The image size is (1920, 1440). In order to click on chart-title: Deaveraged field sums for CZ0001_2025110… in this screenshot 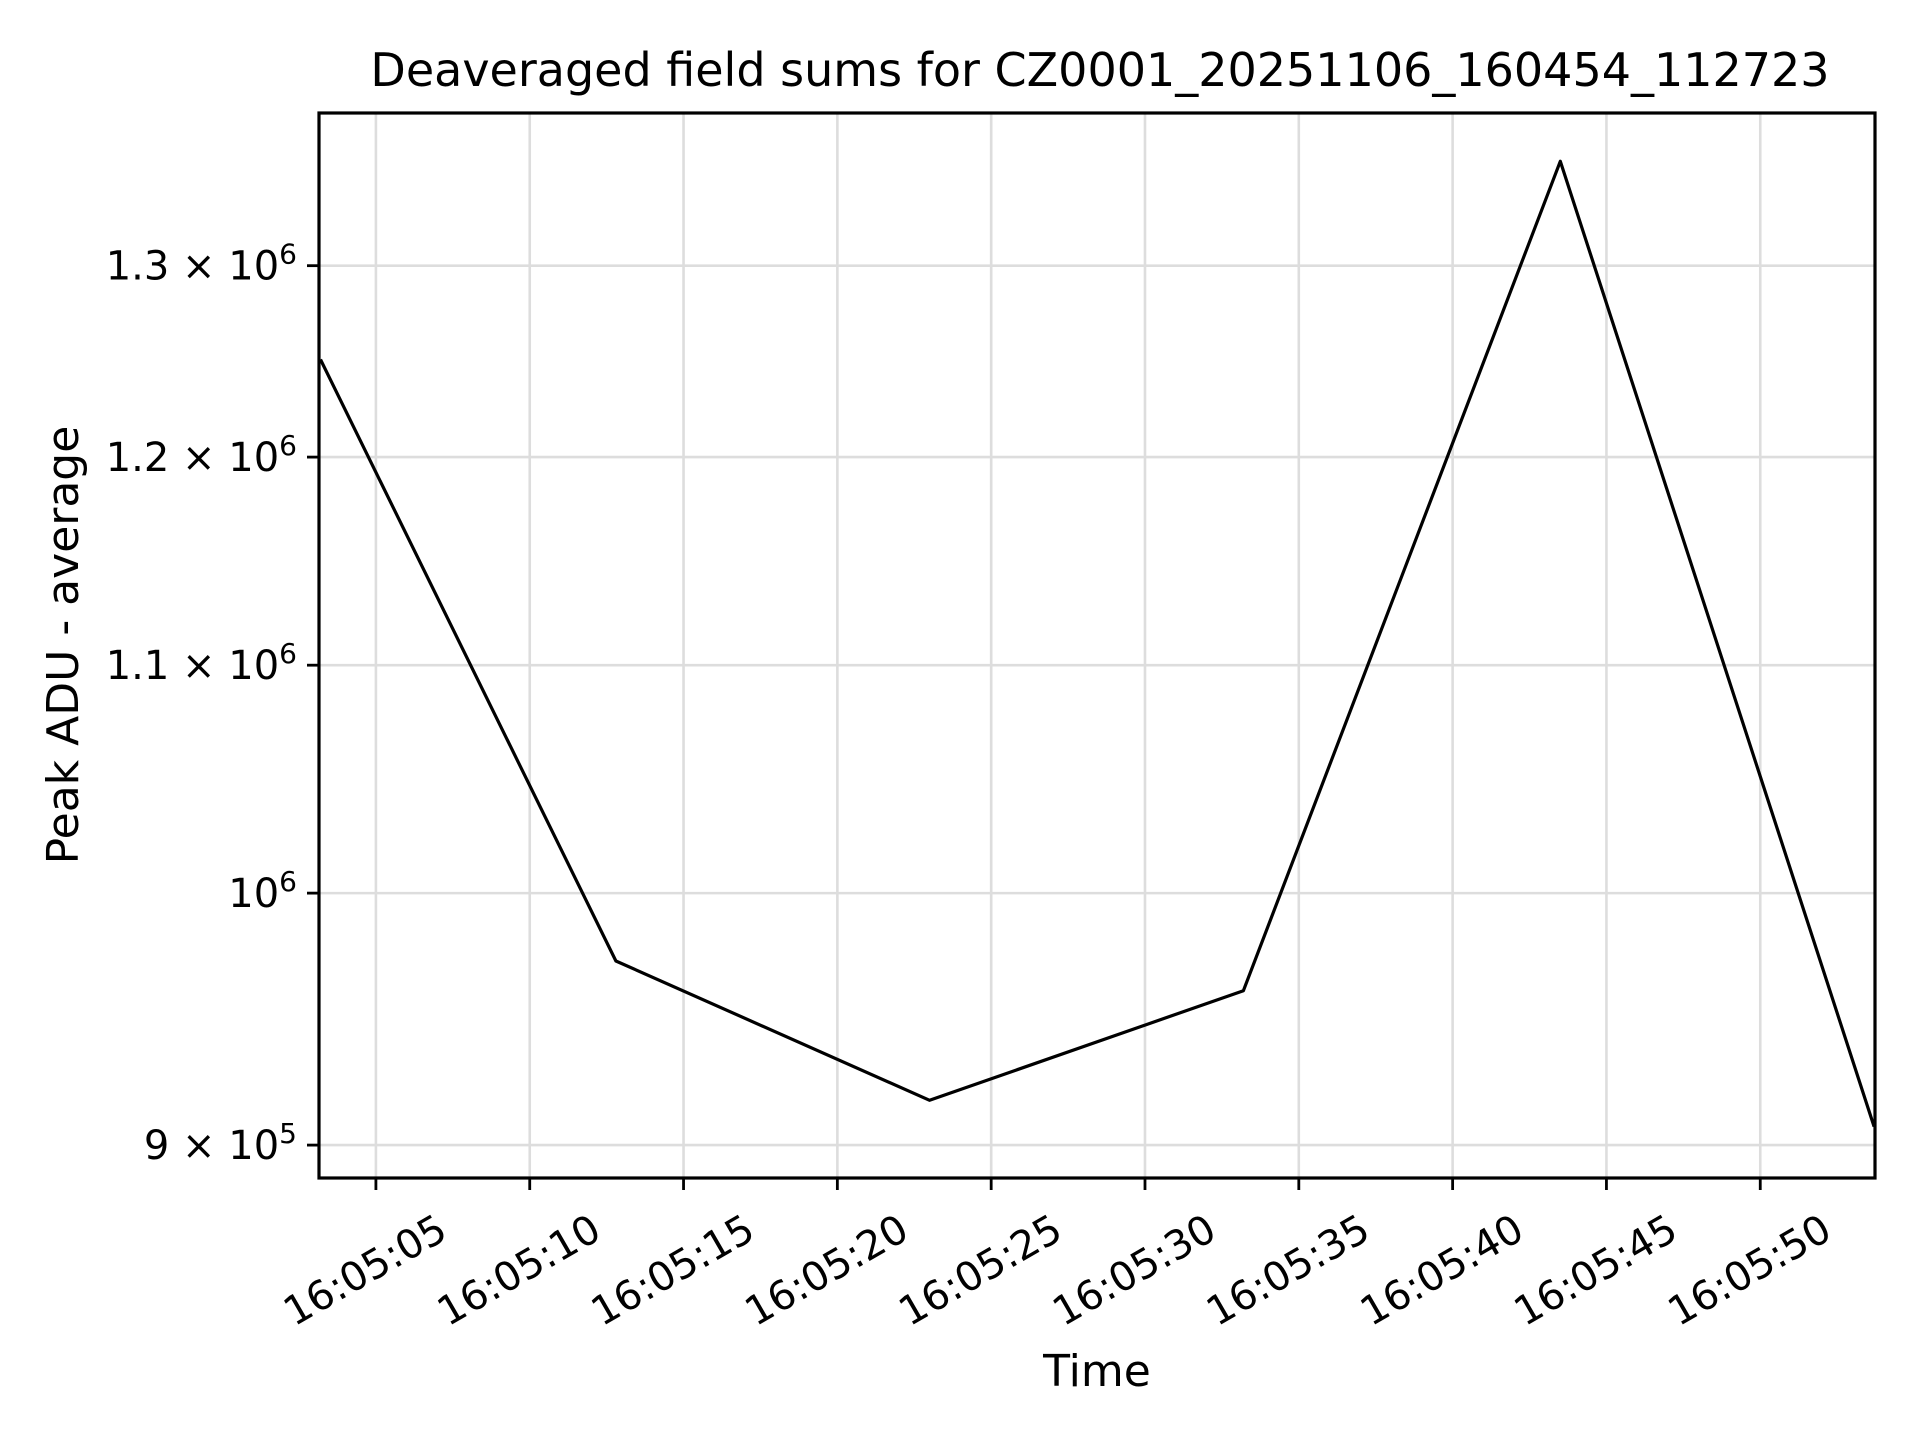, I will do `click(1099, 70)`.